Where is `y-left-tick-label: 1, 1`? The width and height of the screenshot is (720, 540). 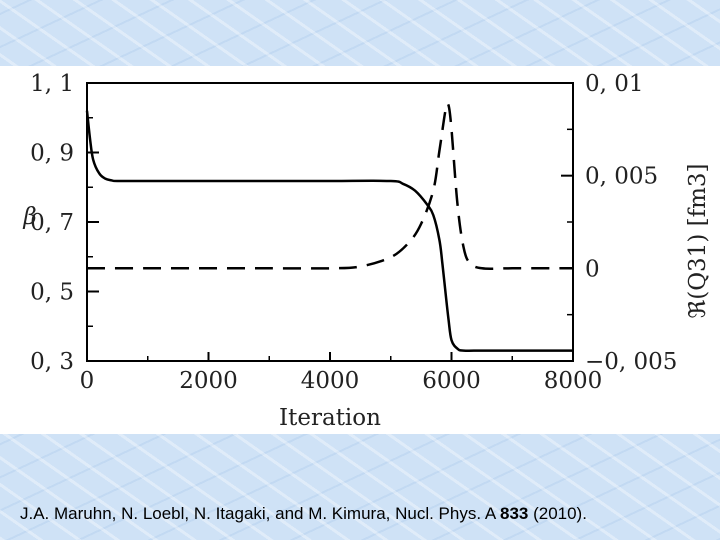
y-left-tick-label: 1, 1 is located at coordinates (52, 84).